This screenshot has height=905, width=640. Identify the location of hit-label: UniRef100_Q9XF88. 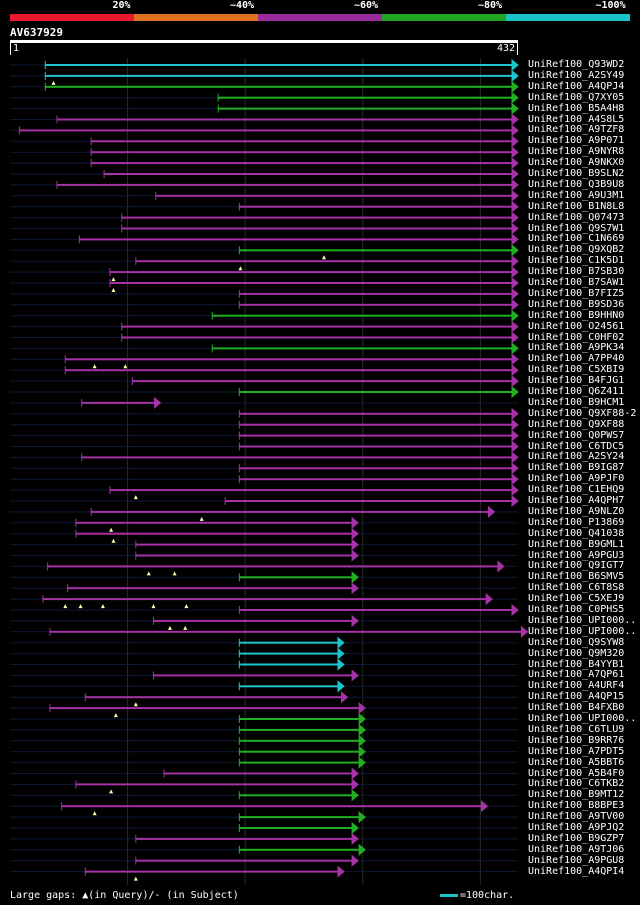
(576, 424).